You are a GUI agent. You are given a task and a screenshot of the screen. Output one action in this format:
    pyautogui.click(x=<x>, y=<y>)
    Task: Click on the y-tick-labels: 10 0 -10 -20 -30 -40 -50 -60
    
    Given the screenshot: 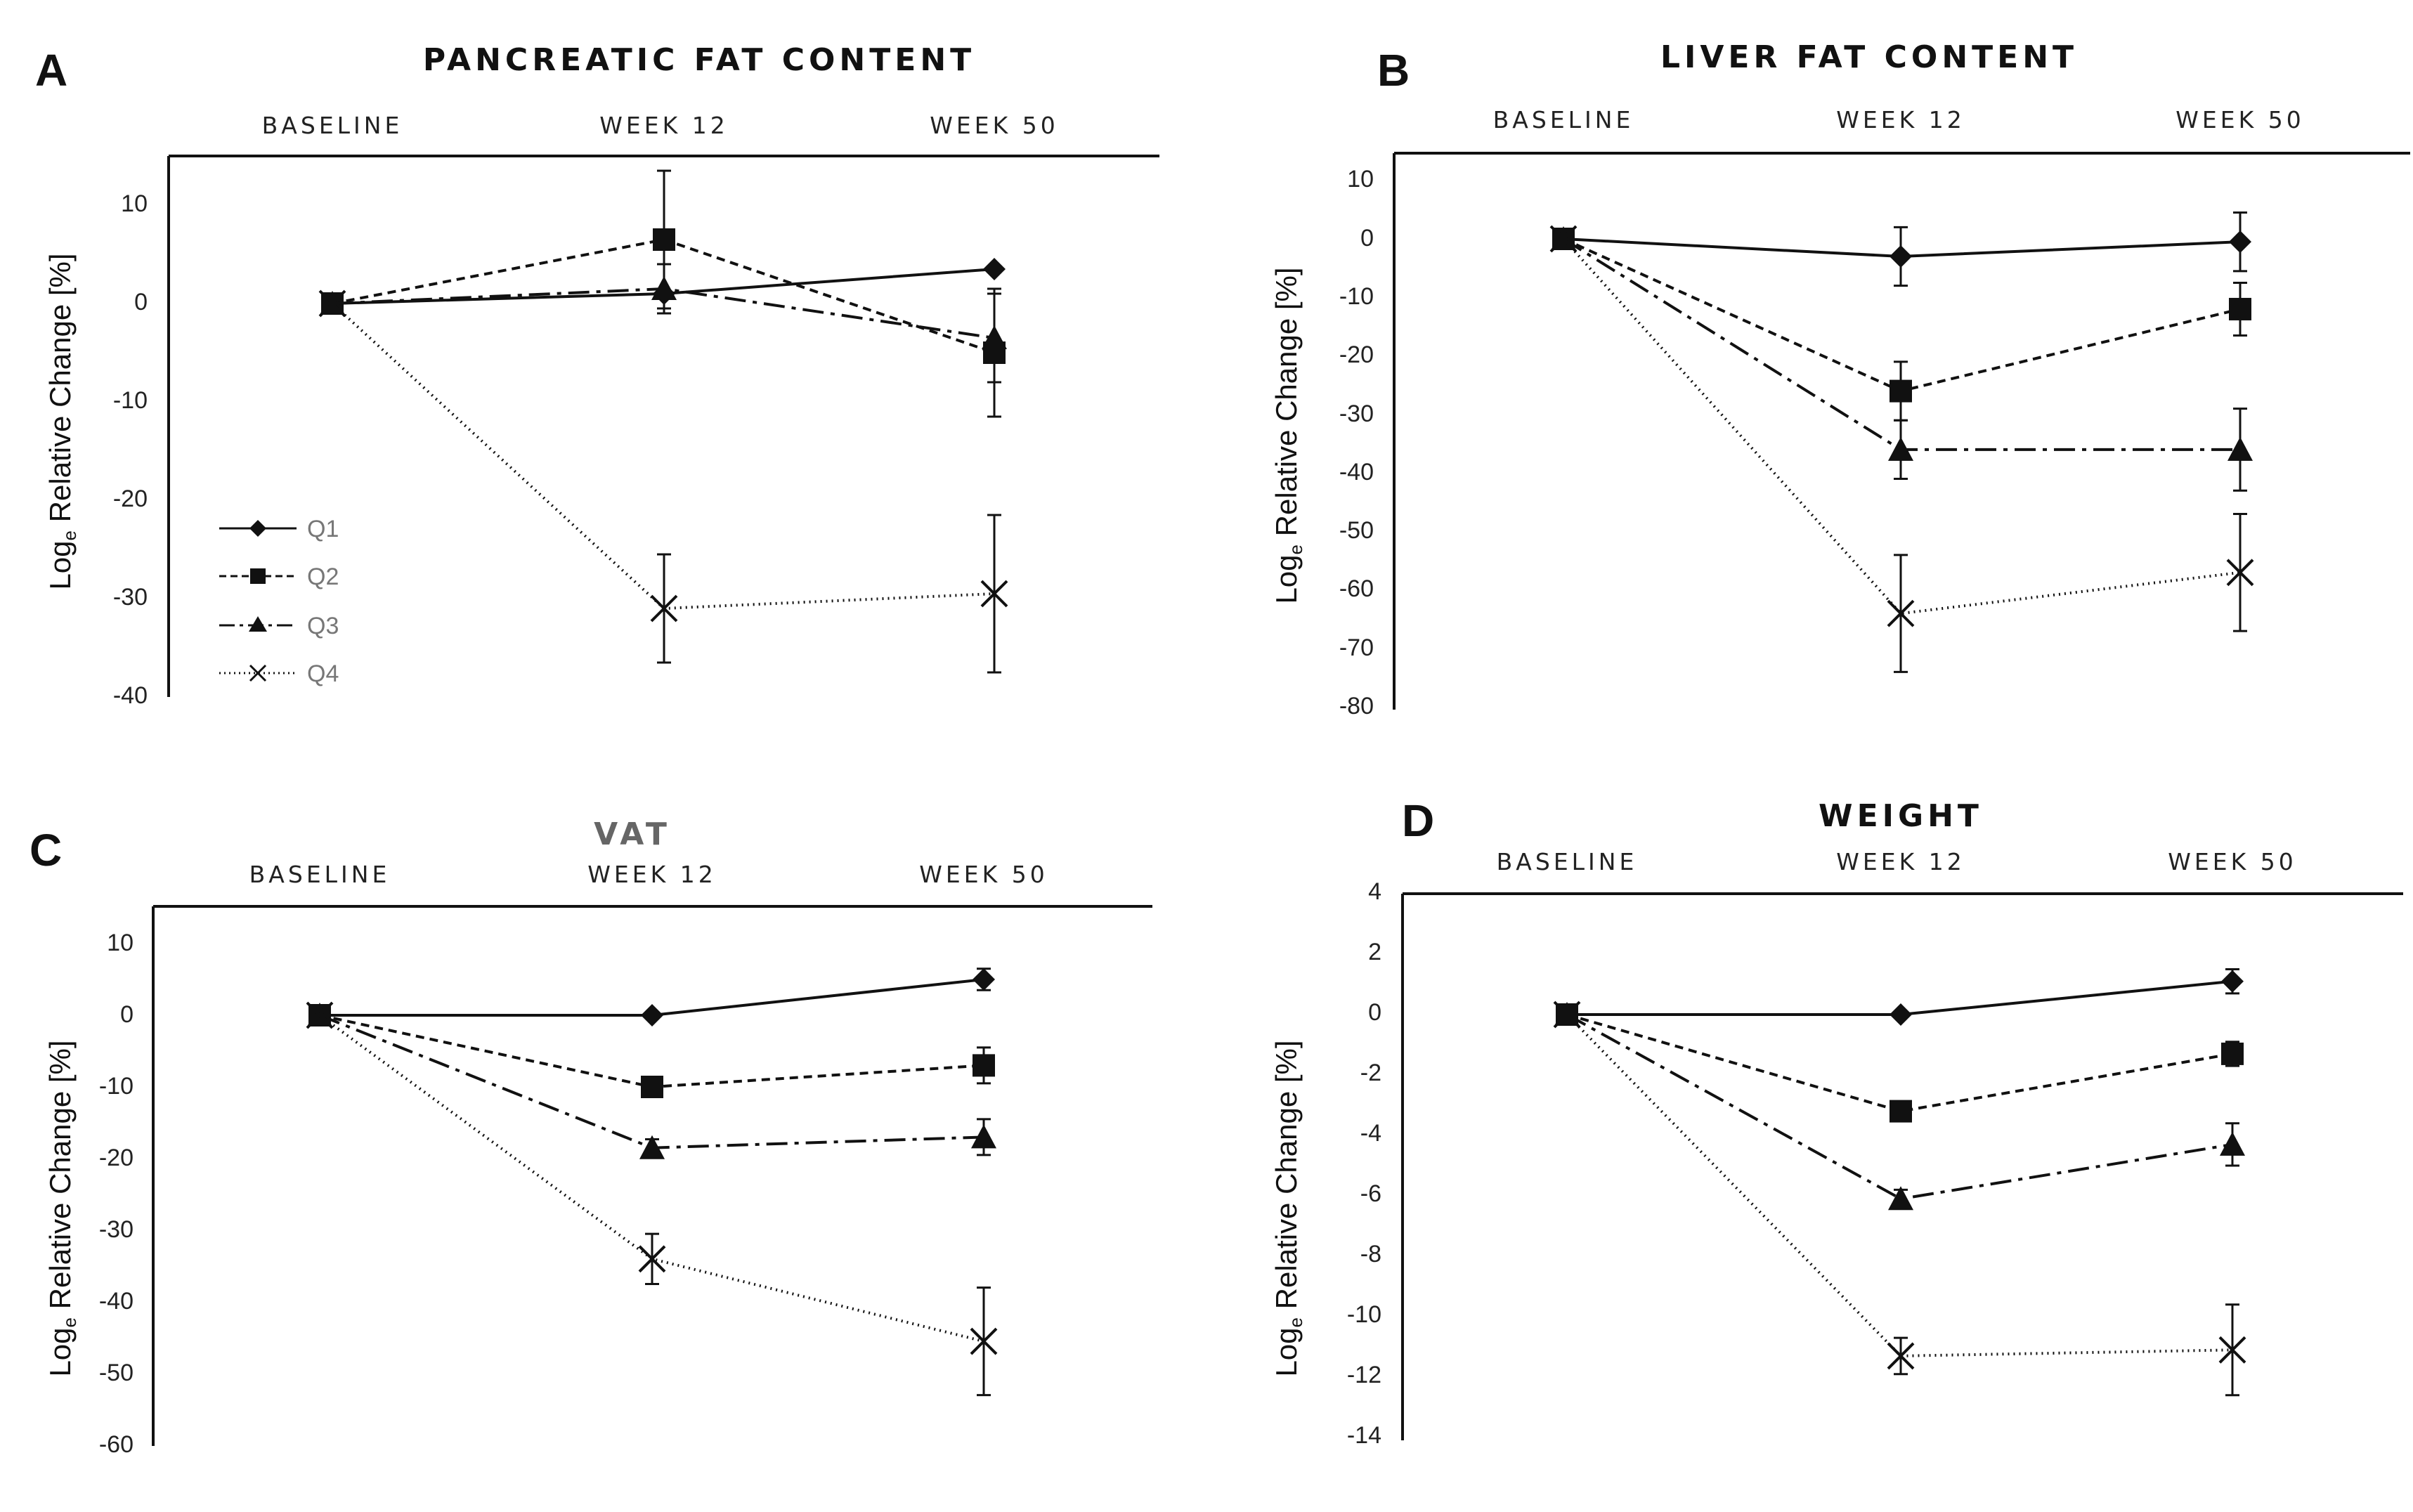 What is the action you would take?
    pyautogui.click(x=117, y=1194)
    